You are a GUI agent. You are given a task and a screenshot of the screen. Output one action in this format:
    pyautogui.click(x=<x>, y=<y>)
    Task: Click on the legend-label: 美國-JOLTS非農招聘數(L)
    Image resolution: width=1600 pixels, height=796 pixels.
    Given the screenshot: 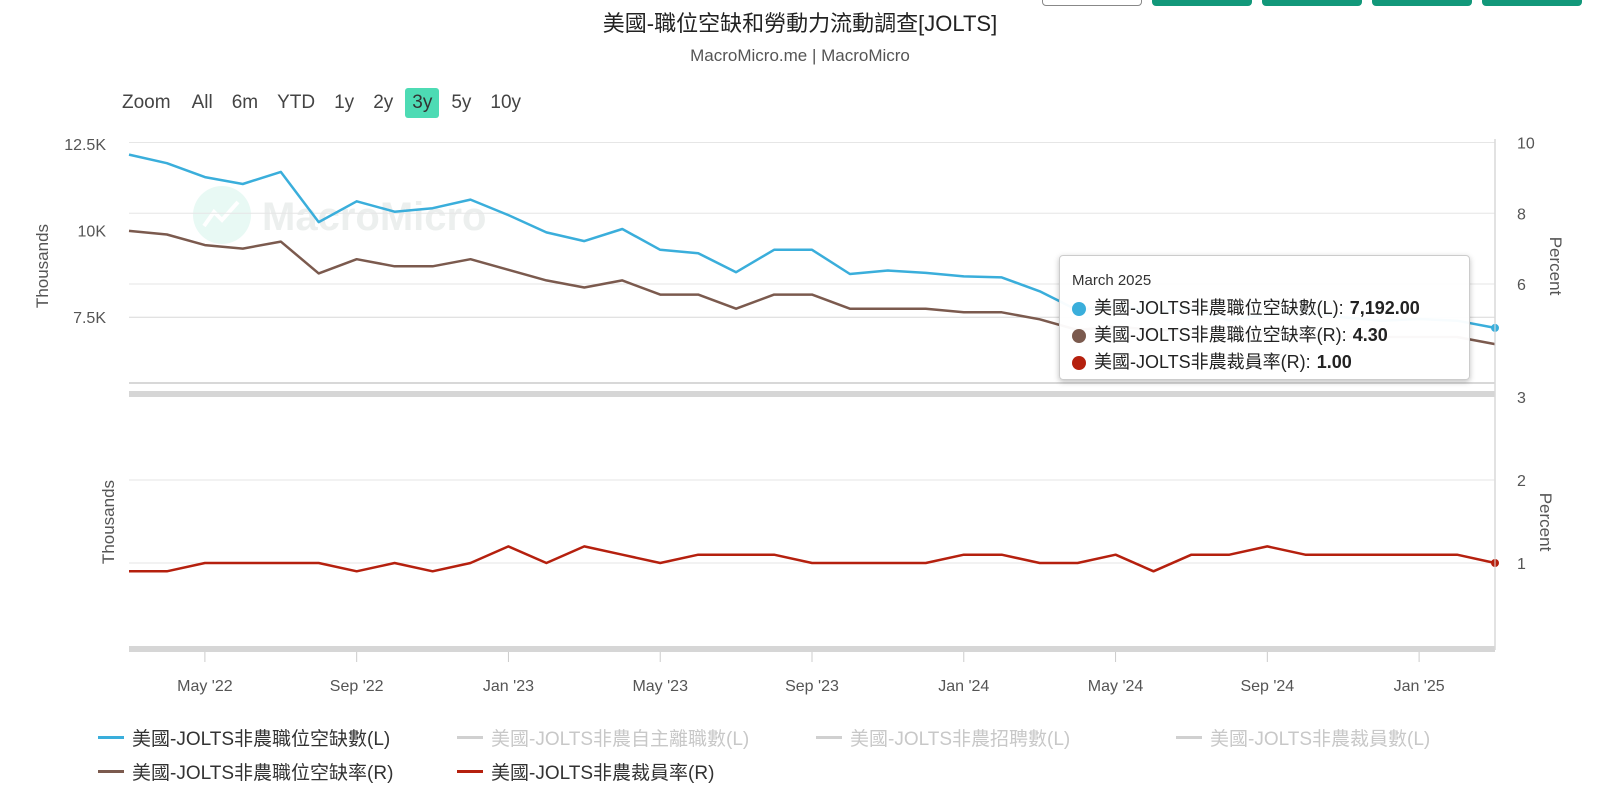 What is the action you would take?
    pyautogui.click(x=960, y=739)
    